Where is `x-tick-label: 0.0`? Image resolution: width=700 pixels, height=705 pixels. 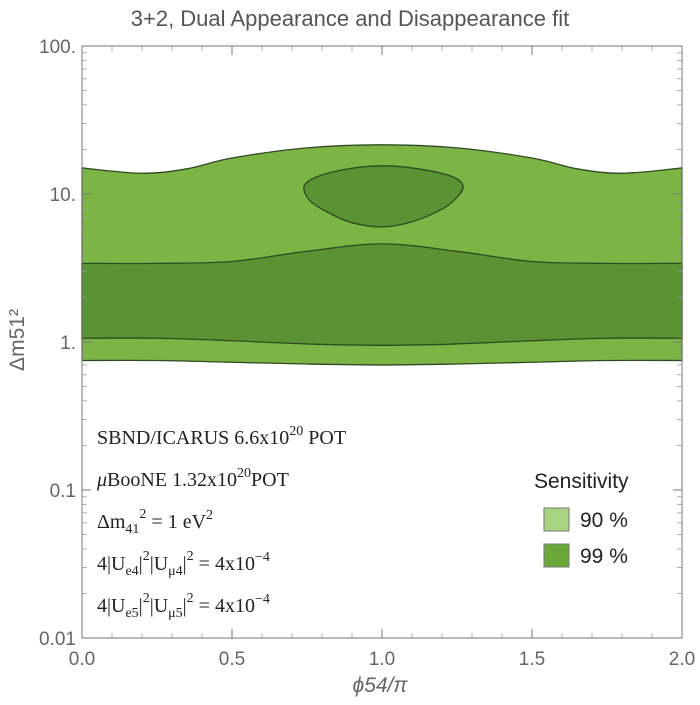 x-tick-label: 0.0 is located at coordinates (82, 659).